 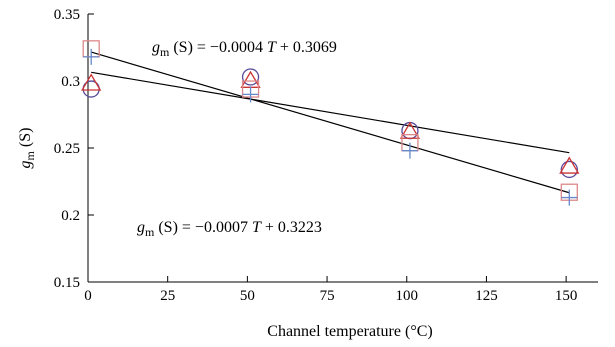 I want to click on x-tick-label: 150, so click(x=566, y=296).